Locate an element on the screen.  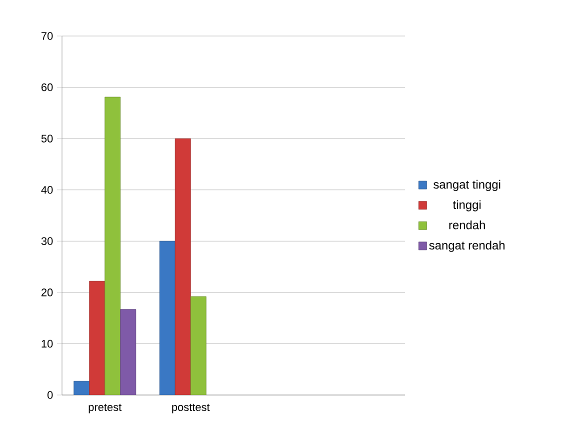
y-tick-label: 50 is located at coordinates (47, 138).